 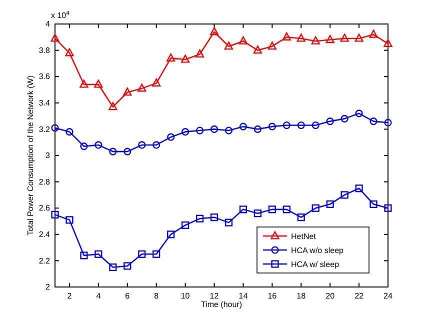 What do you see at coordinates (48, 287) in the screenshot?
I see `y-tick-label: 2` at bounding box center [48, 287].